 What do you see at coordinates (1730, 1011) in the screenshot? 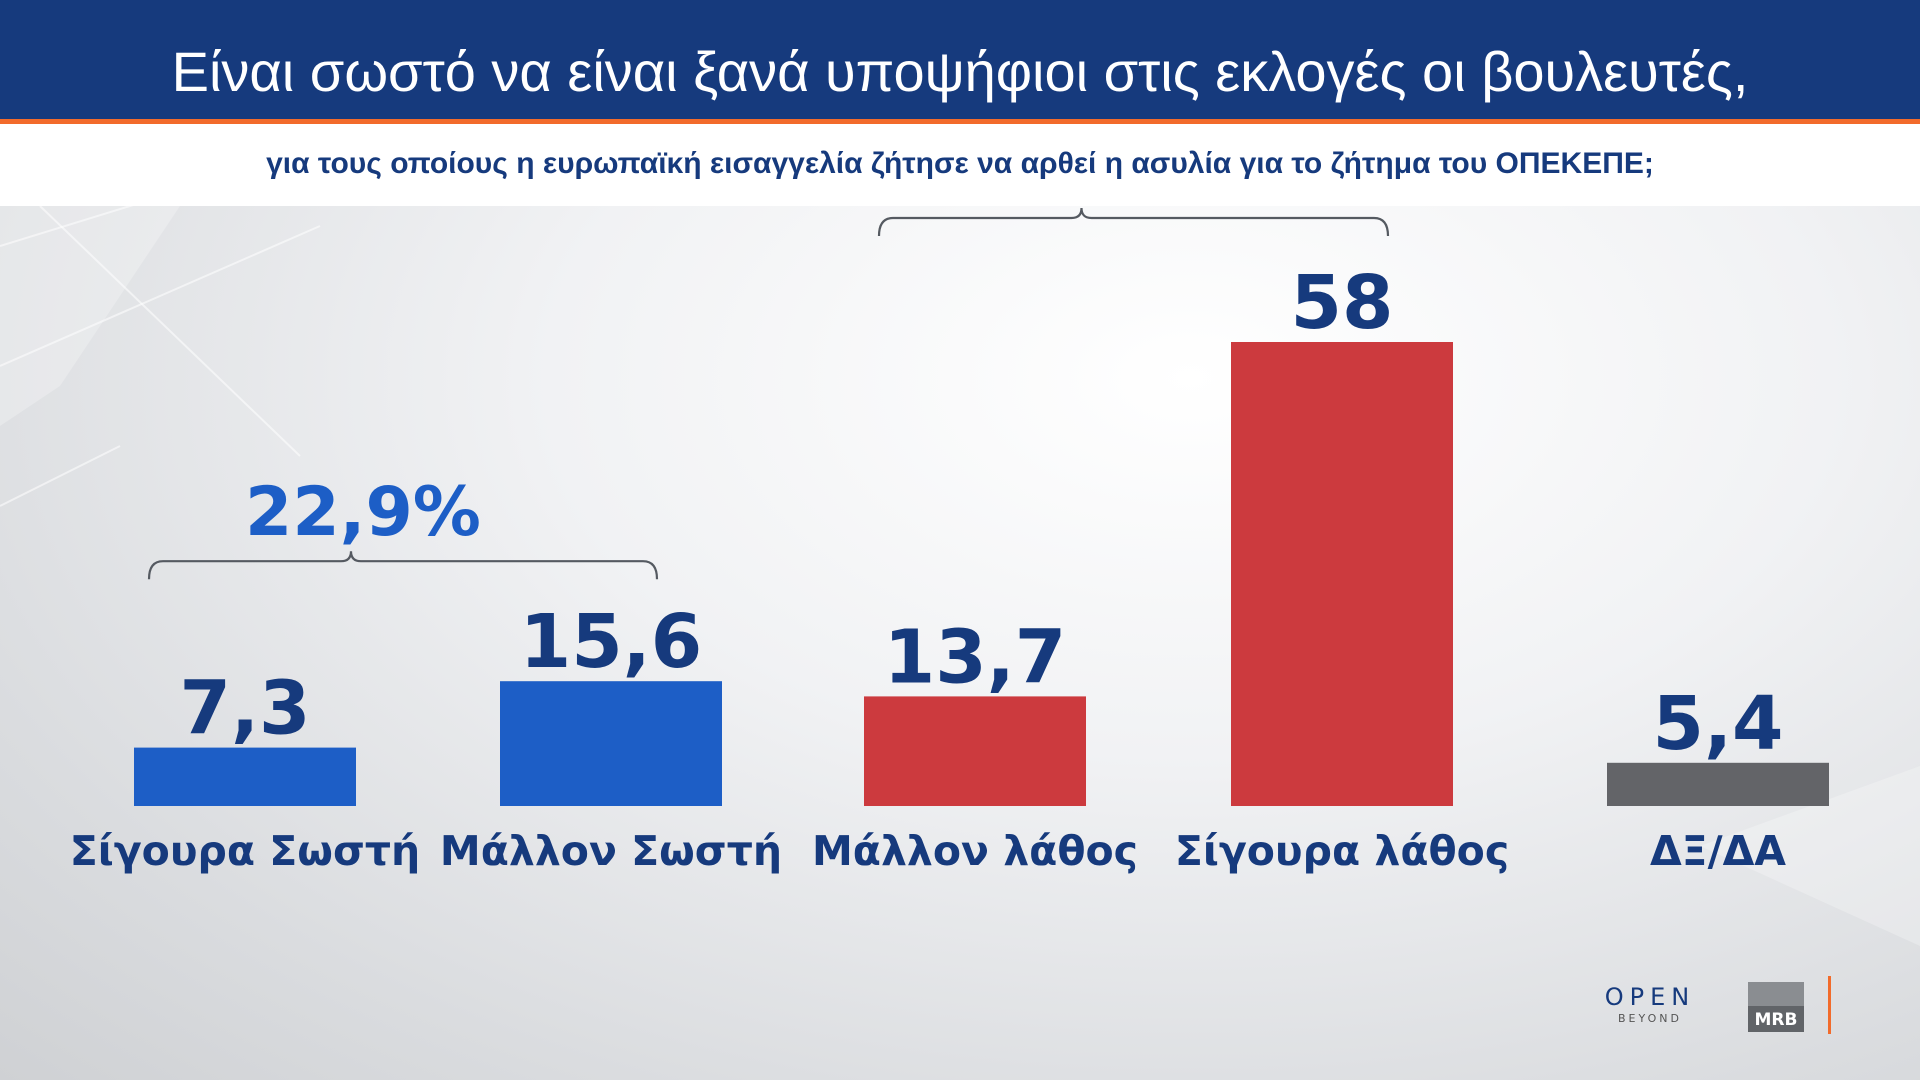
I see `logos: OPEN BEYOND MRB` at bounding box center [1730, 1011].